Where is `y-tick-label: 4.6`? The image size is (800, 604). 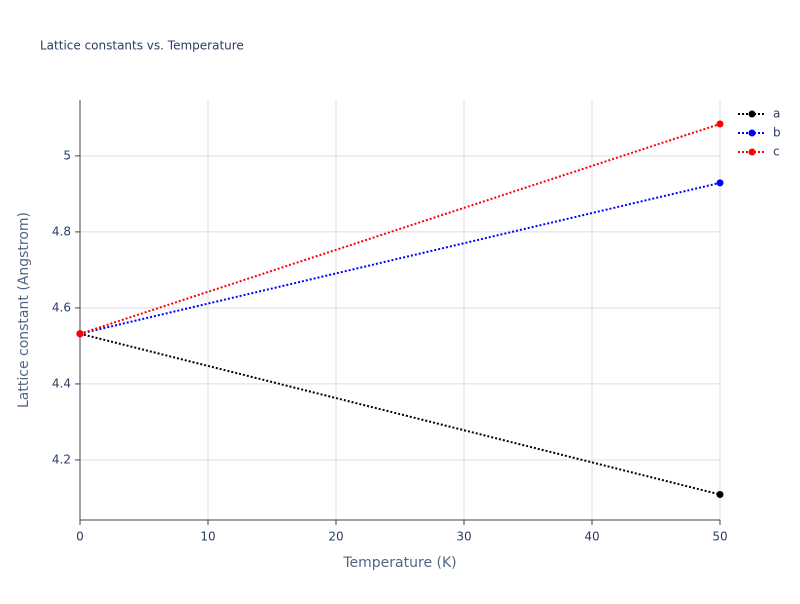
y-tick-label: 4.6 is located at coordinates (61, 307).